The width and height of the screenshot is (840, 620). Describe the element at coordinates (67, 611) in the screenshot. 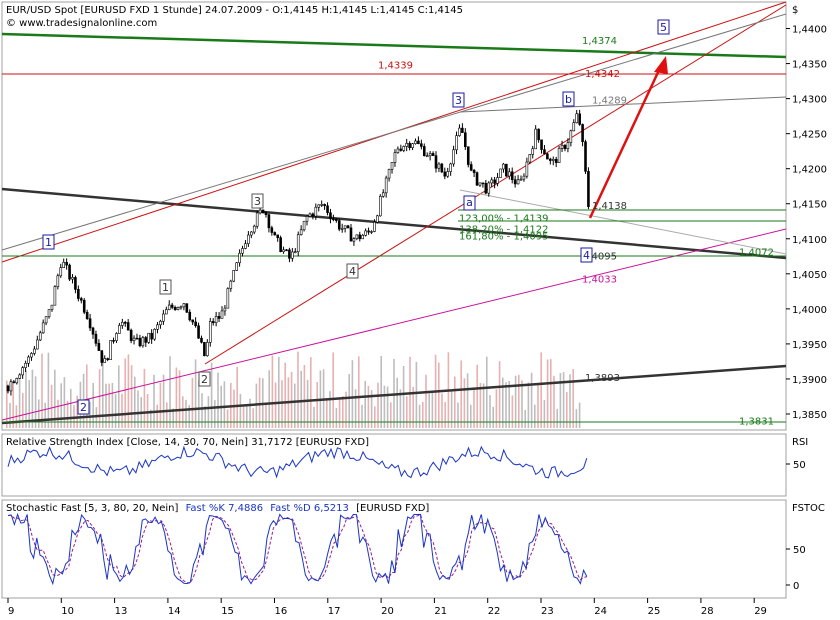

I see `time-tick-label: 10` at that location.